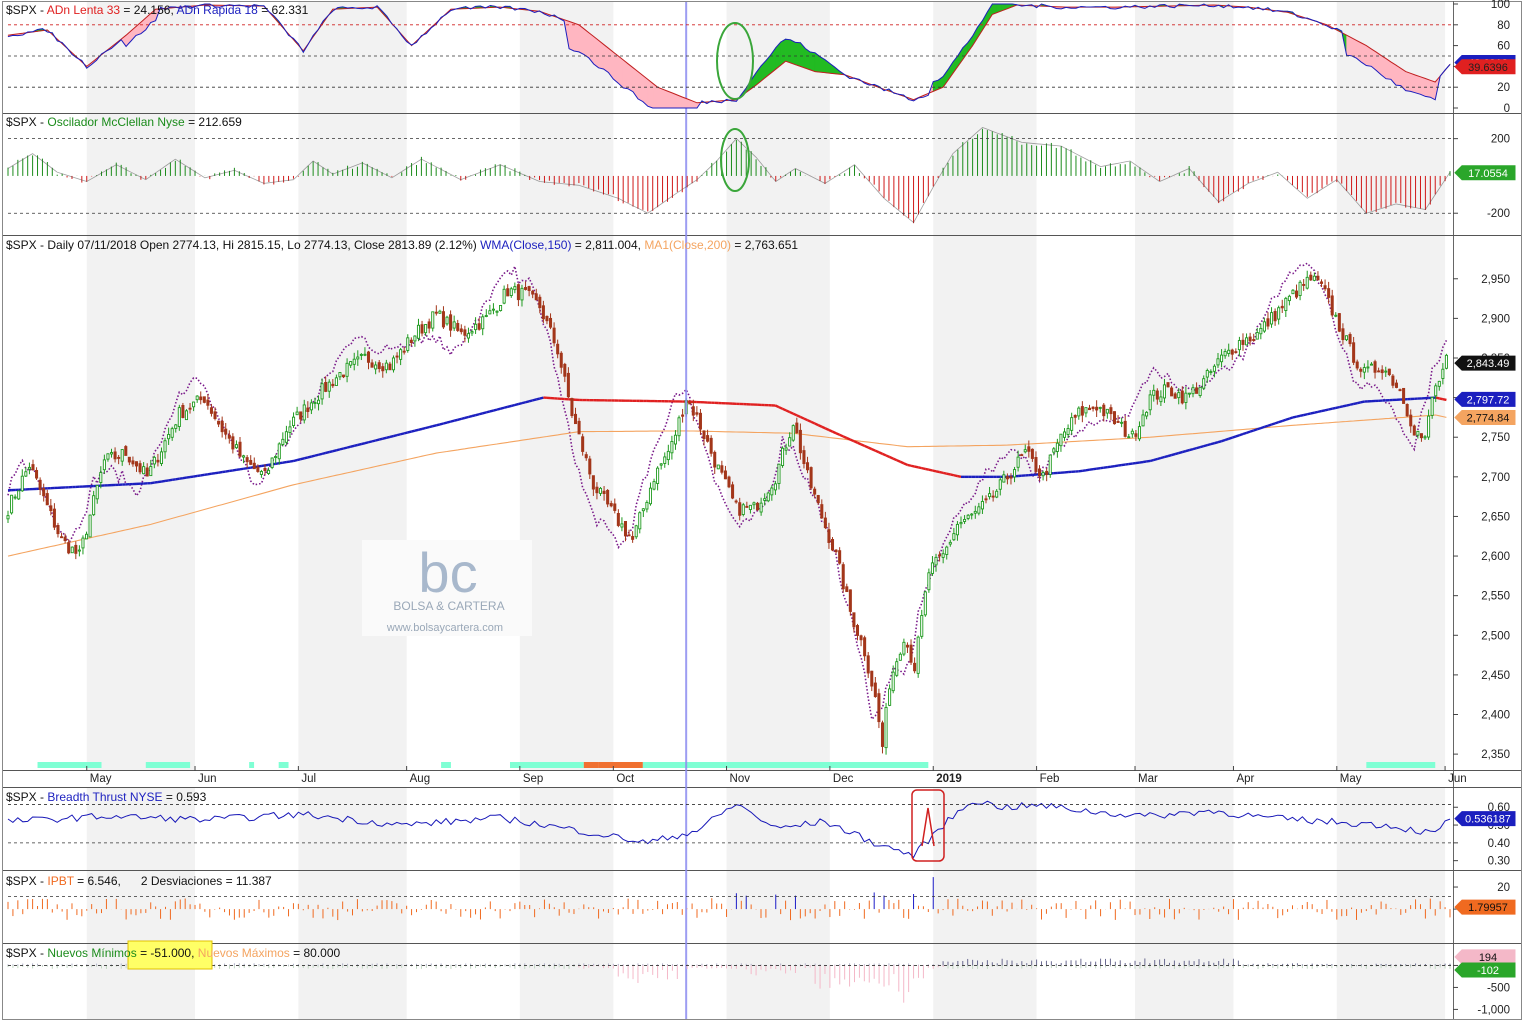 This screenshot has width=1524, height=1031. Describe the element at coordinates (1495, 597) in the screenshot. I see `price-tick-label: 2,550` at that location.